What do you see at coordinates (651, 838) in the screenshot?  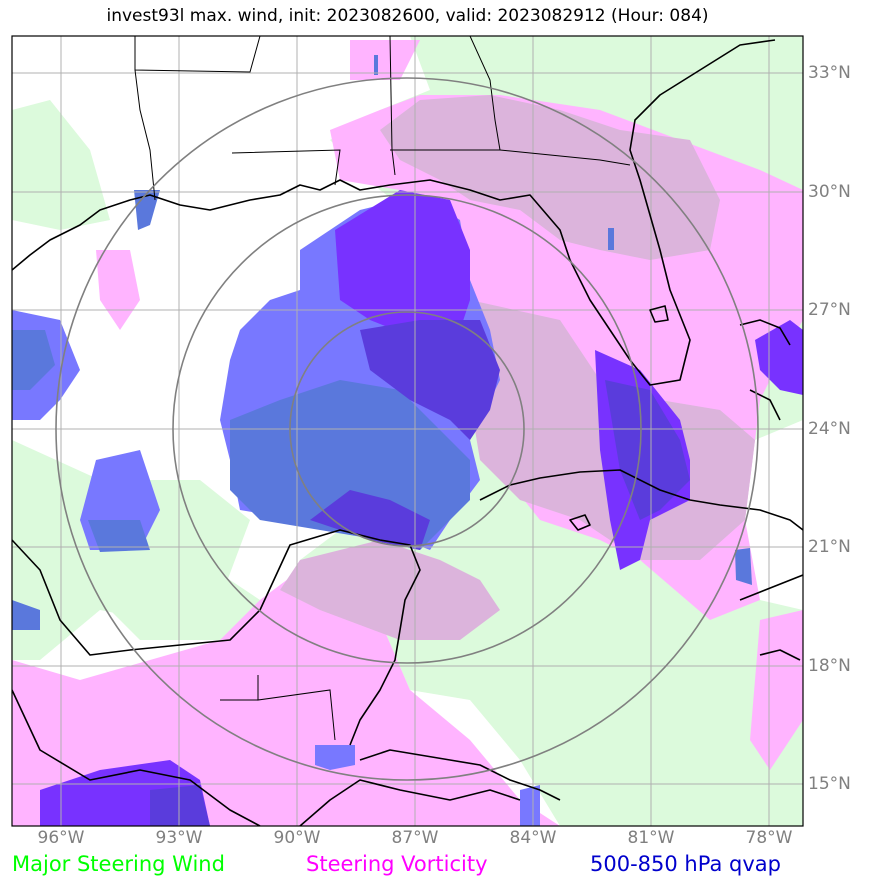 I see `lon-tick-label: 81°W` at bounding box center [651, 838].